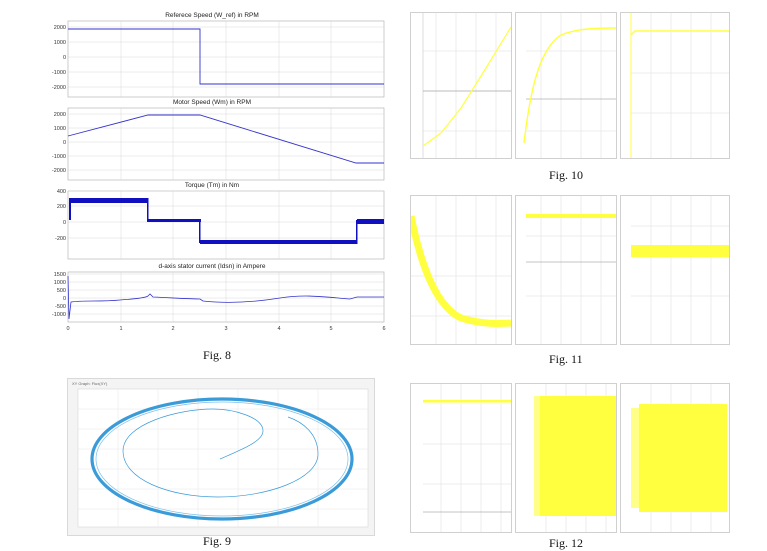 Image resolution: width=767 pixels, height=551 pixels. What do you see at coordinates (225, 329) in the screenshot?
I see `x-tick: 3` at bounding box center [225, 329].